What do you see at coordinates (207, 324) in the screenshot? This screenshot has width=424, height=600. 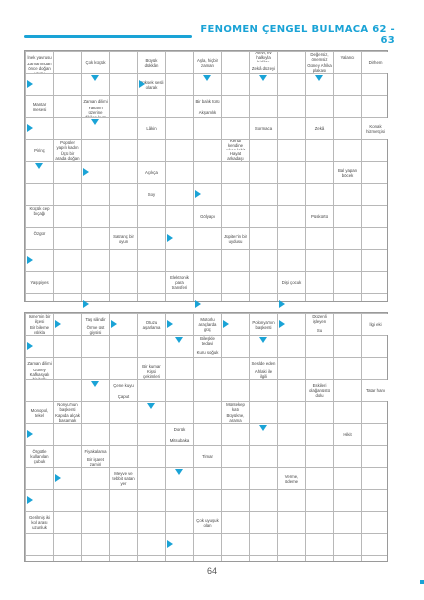 I see `clue-cell: Motorlu araçlarda güç` at bounding box center [207, 324].